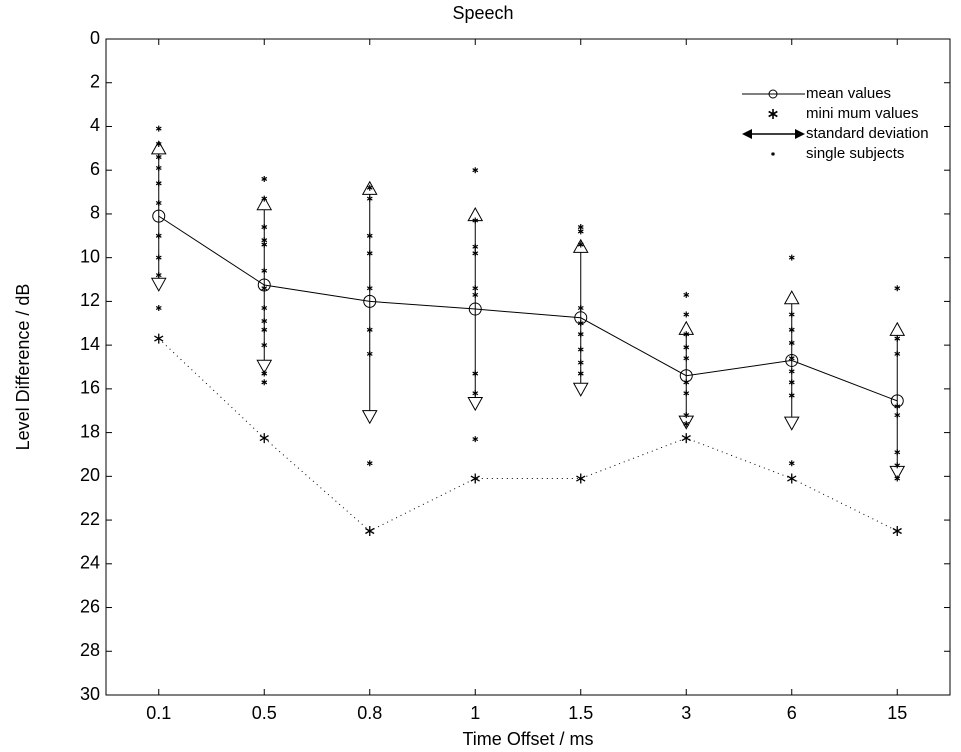  What do you see at coordinates (158, 713) in the screenshot?
I see `x-tick-label: 0.1` at bounding box center [158, 713].